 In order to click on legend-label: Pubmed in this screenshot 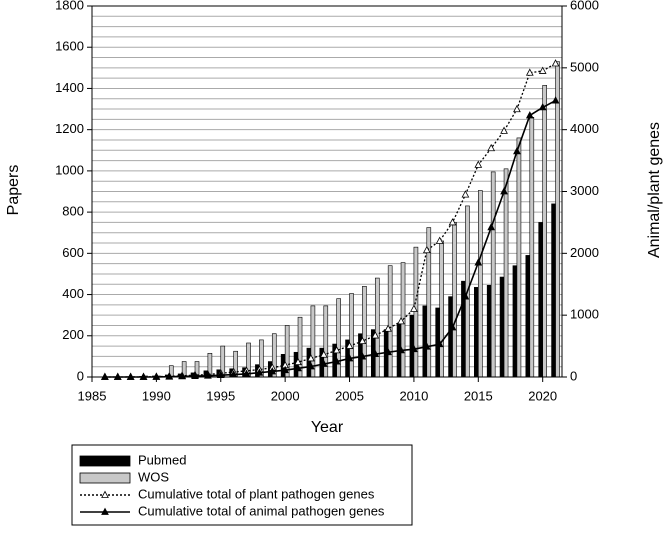, I will do `click(162, 459)`.